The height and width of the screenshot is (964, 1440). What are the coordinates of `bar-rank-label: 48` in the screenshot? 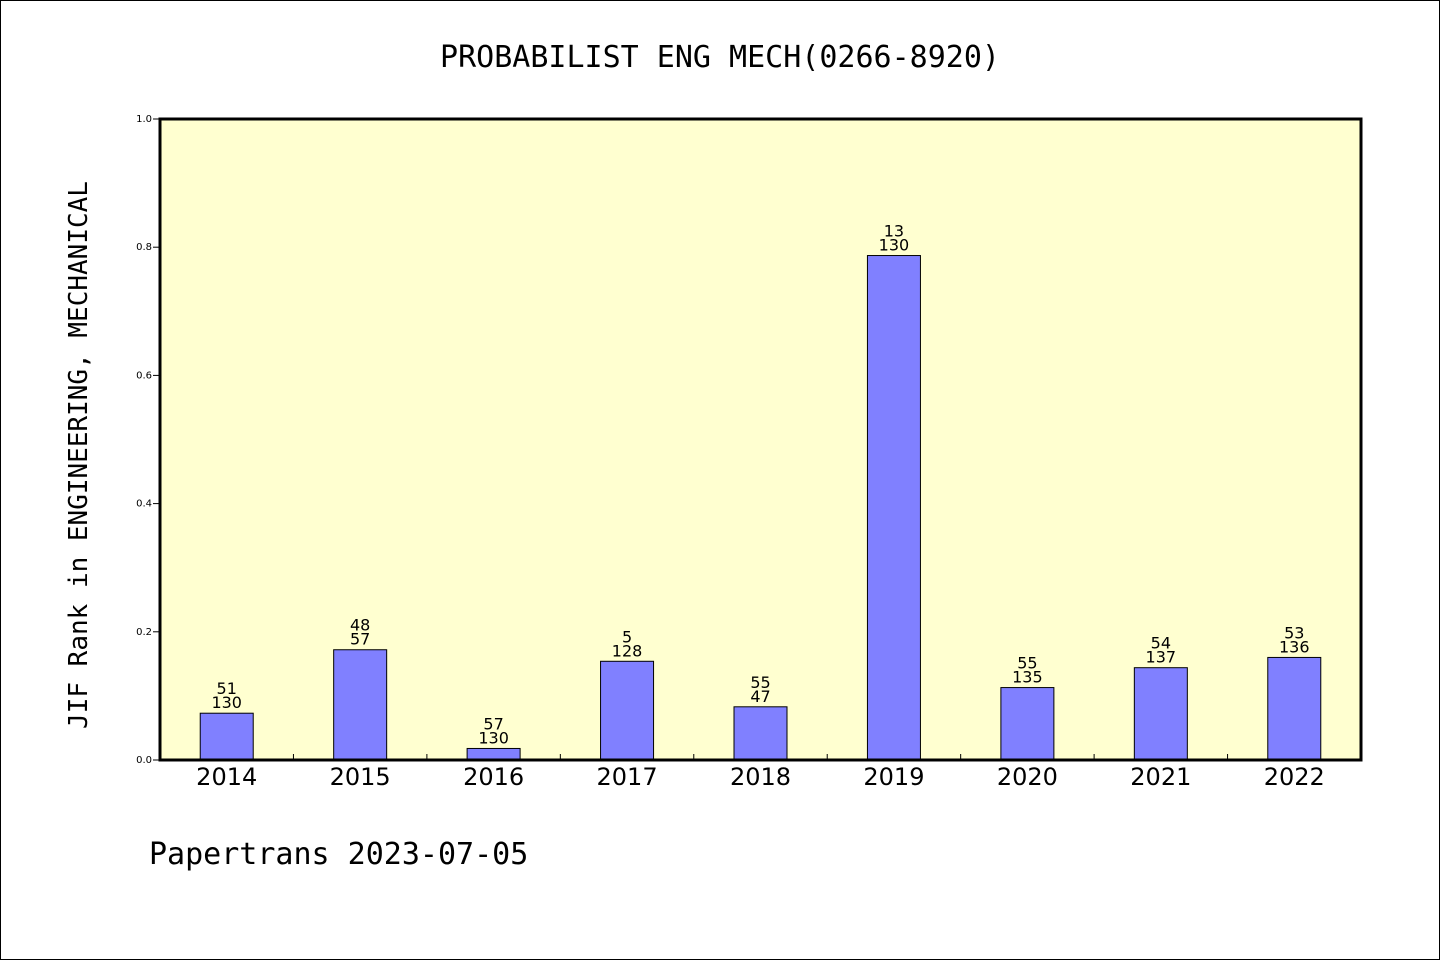 It's located at (360, 625).